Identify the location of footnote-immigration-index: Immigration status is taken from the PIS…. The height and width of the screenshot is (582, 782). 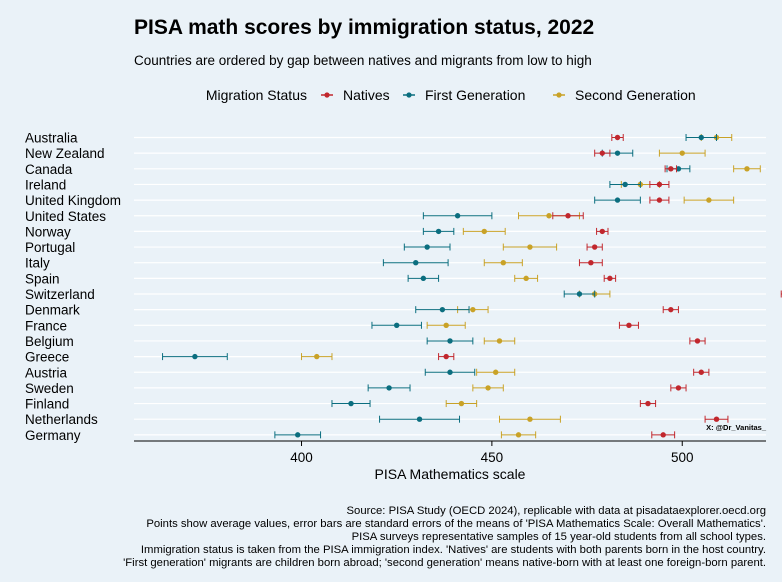
(453, 550).